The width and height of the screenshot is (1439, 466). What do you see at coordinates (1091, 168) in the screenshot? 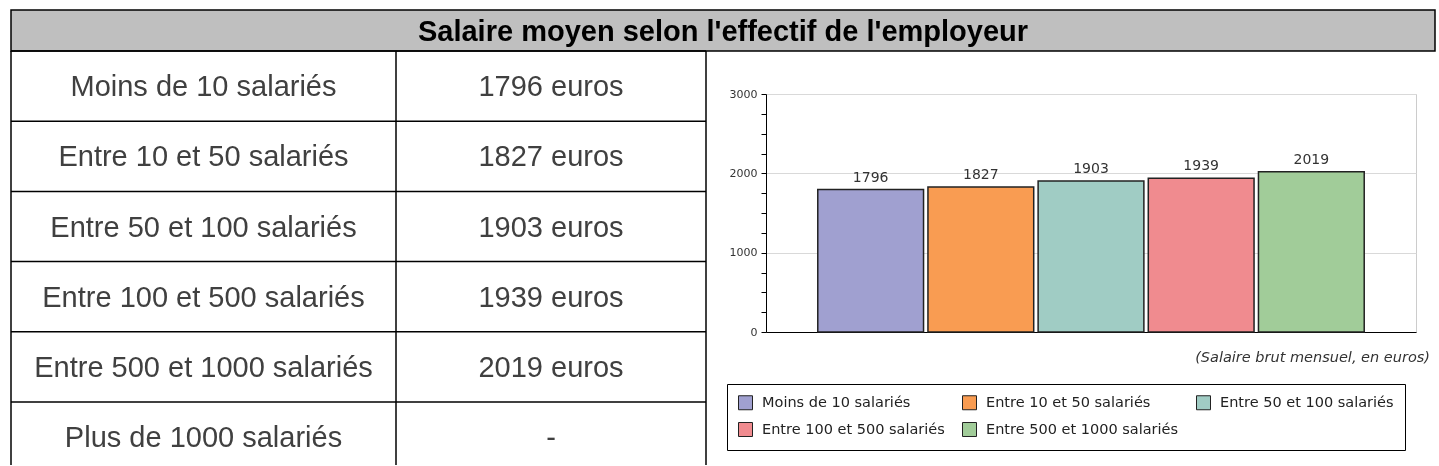
I see `data-label: 1903` at bounding box center [1091, 168].